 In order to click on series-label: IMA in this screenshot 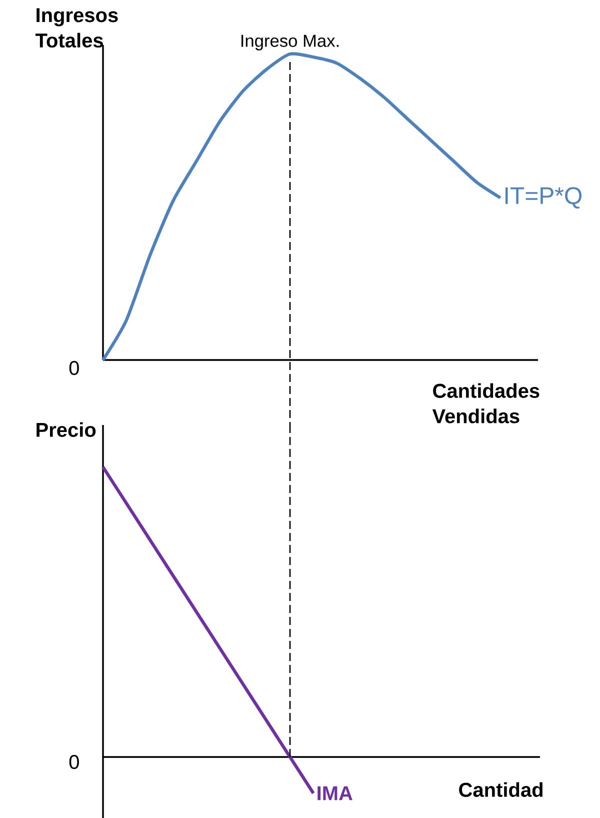, I will do `click(335, 793)`.